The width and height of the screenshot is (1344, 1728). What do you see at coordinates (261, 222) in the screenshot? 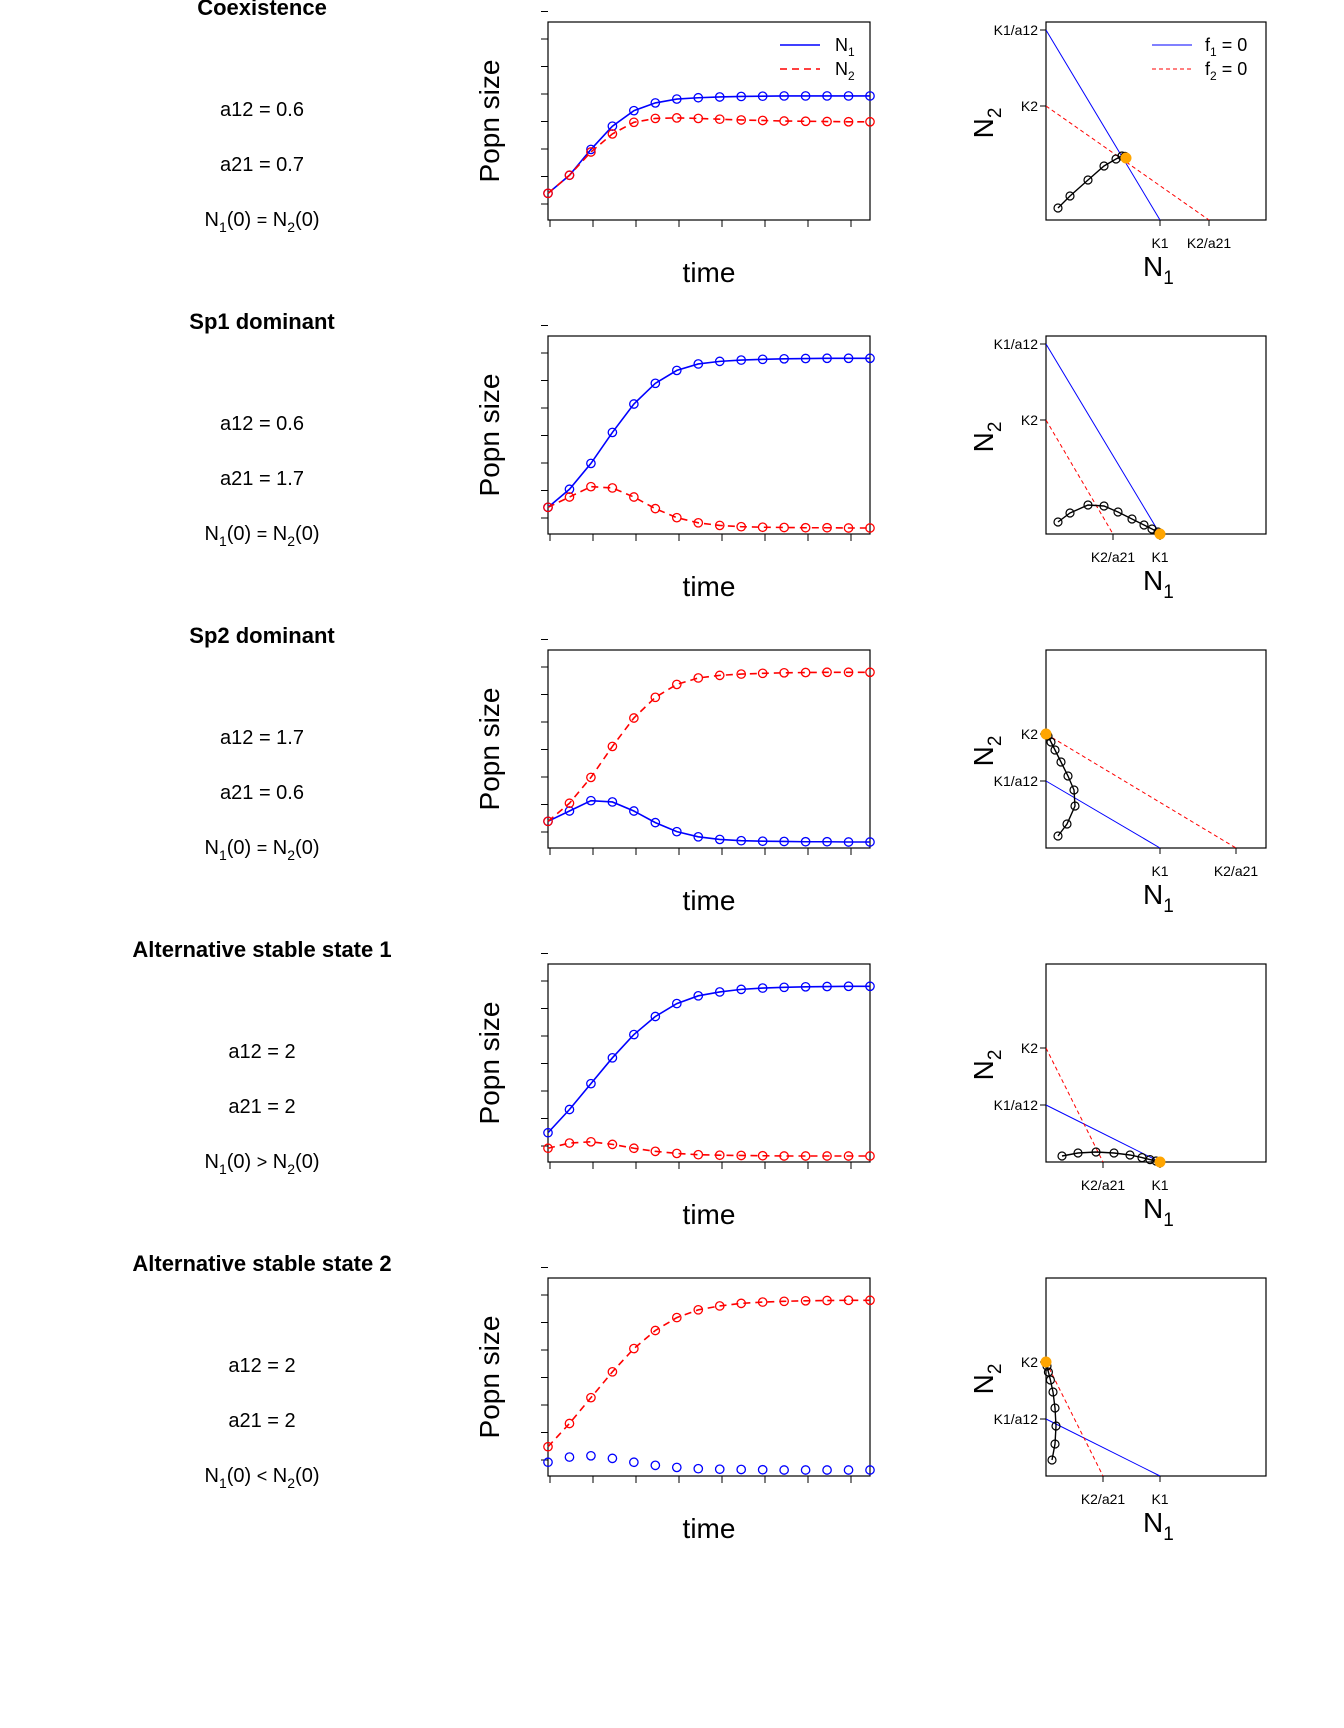
I see `initial-condition: N1(0) = N2(0)` at bounding box center [261, 222].